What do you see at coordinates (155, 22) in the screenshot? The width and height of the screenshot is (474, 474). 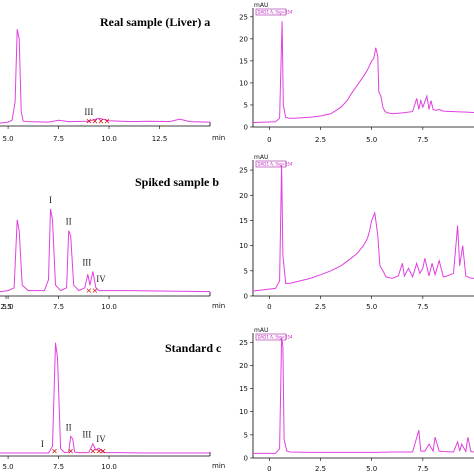 I see `panel-label: Real sample (Liver) a` at bounding box center [155, 22].